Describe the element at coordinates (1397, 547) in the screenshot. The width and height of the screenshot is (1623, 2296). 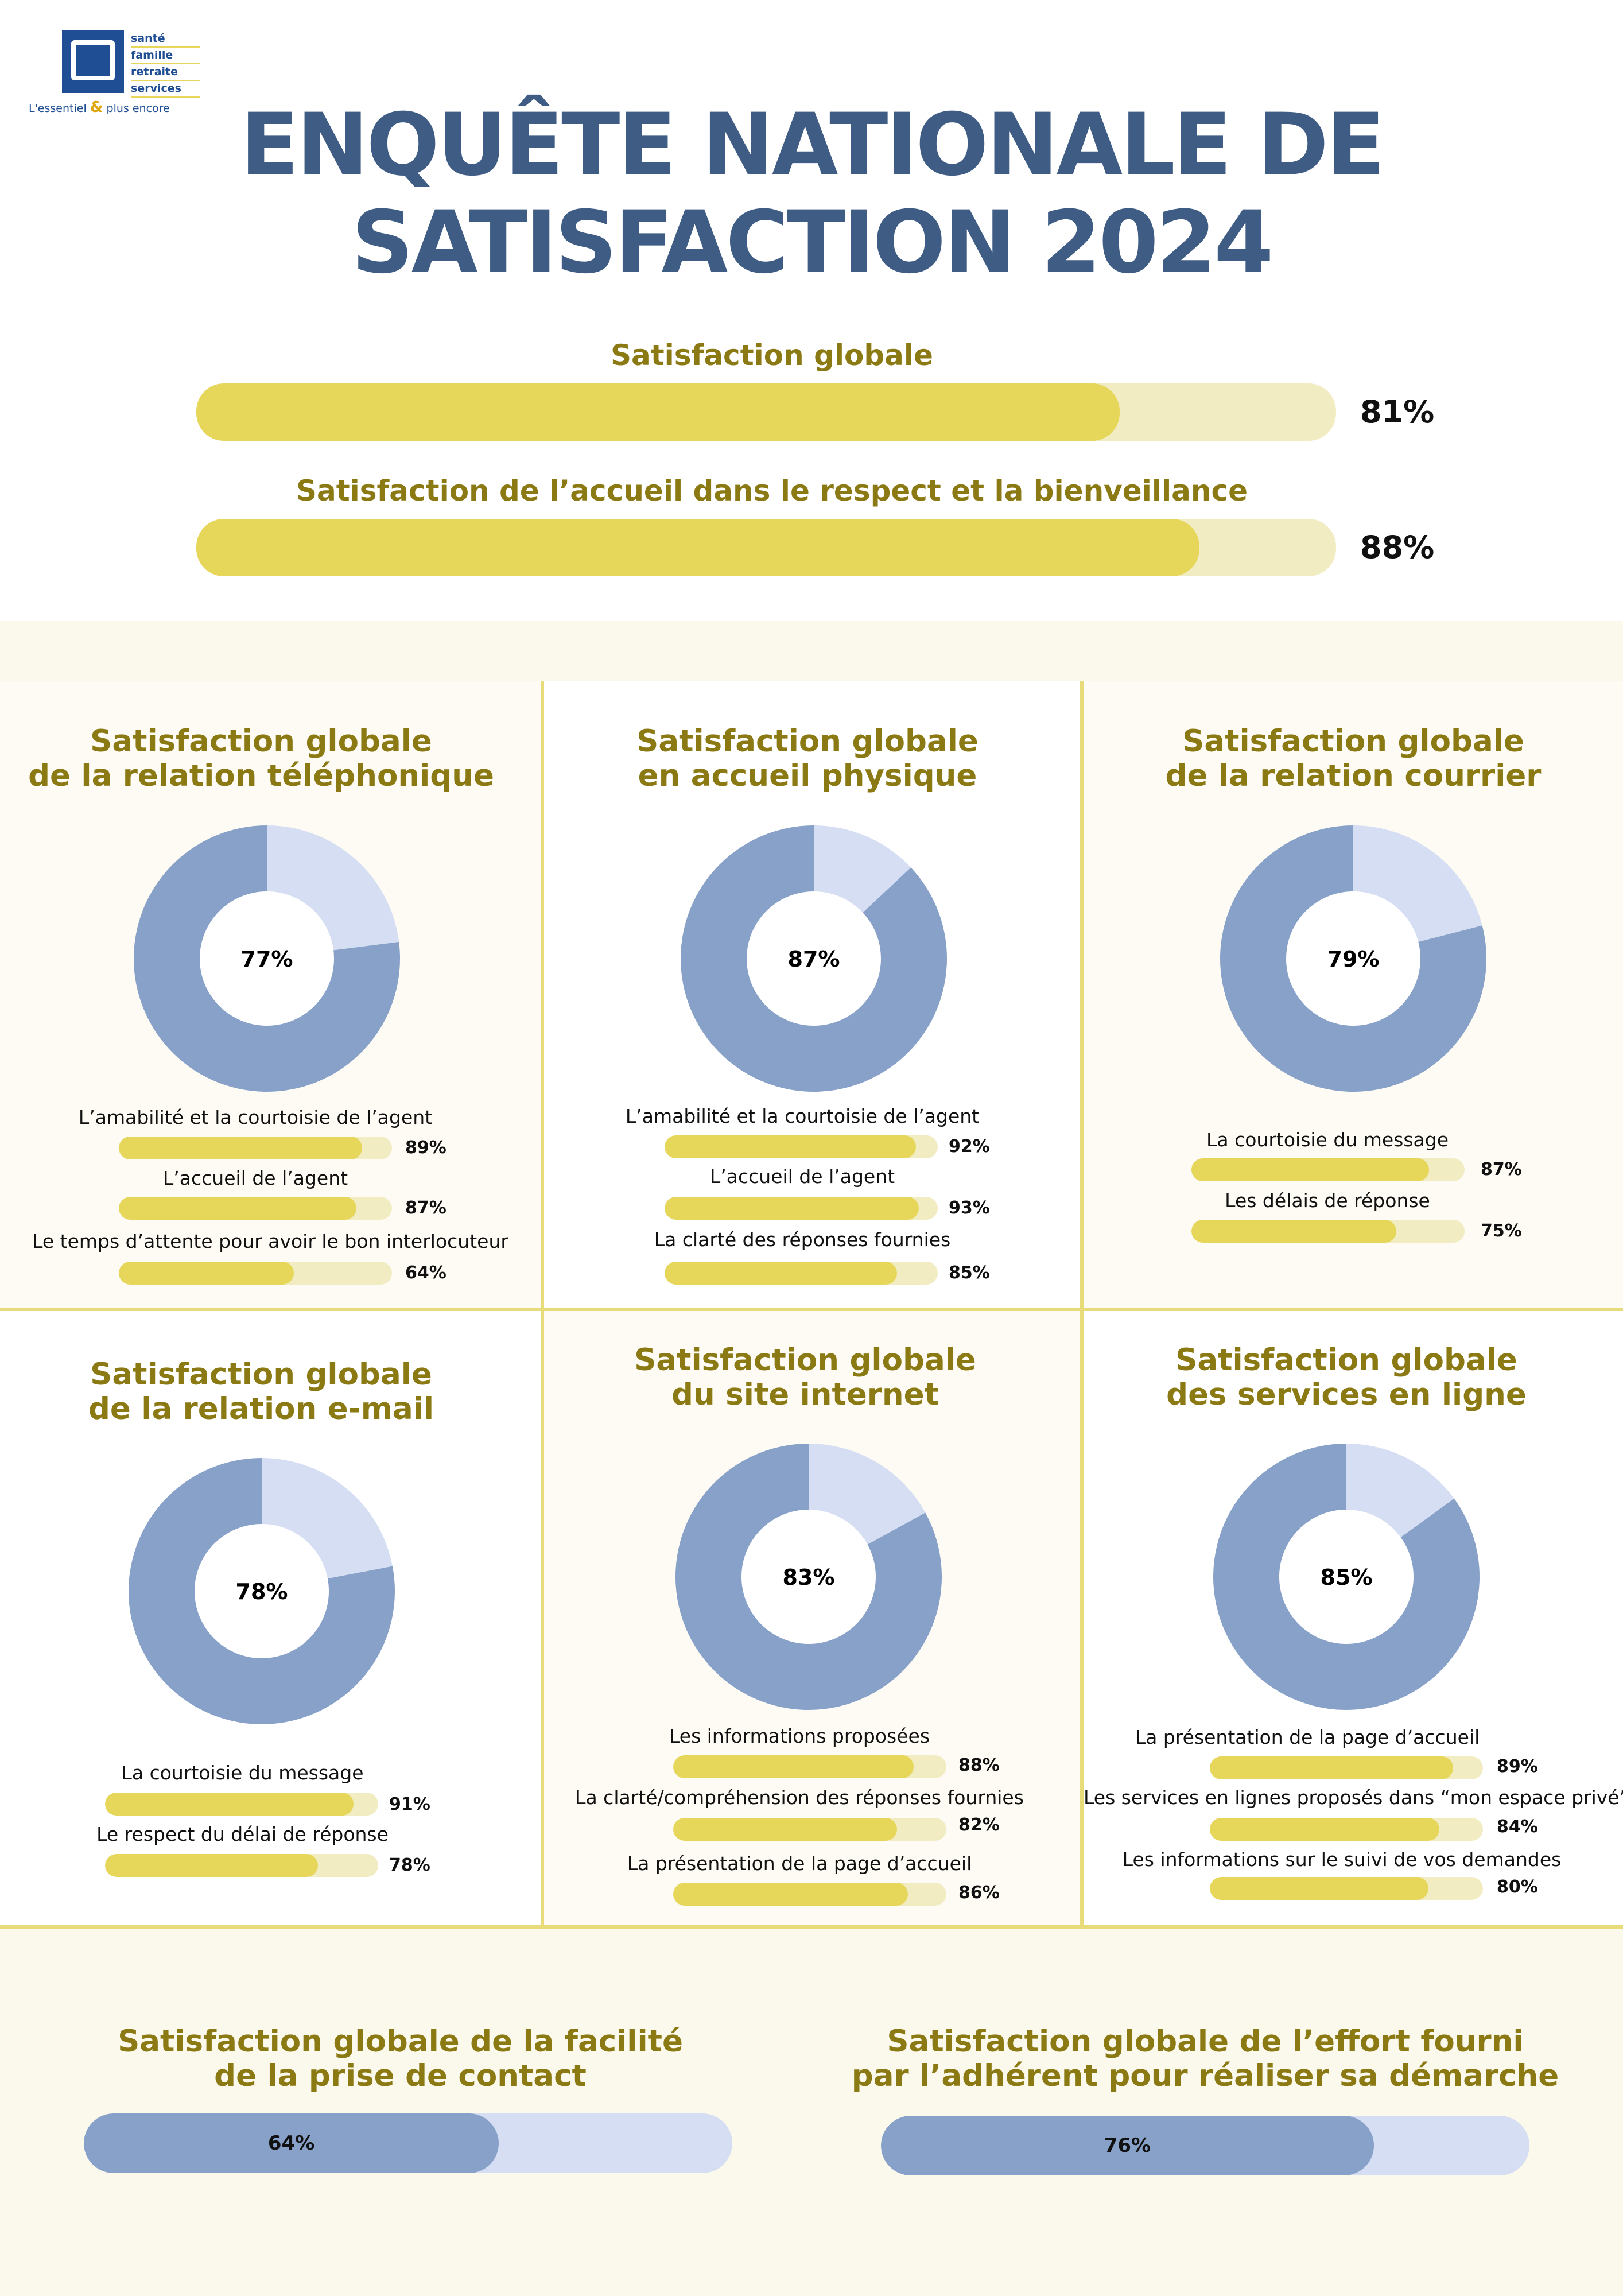
I see `top-bar-value-2: 88%` at that location.